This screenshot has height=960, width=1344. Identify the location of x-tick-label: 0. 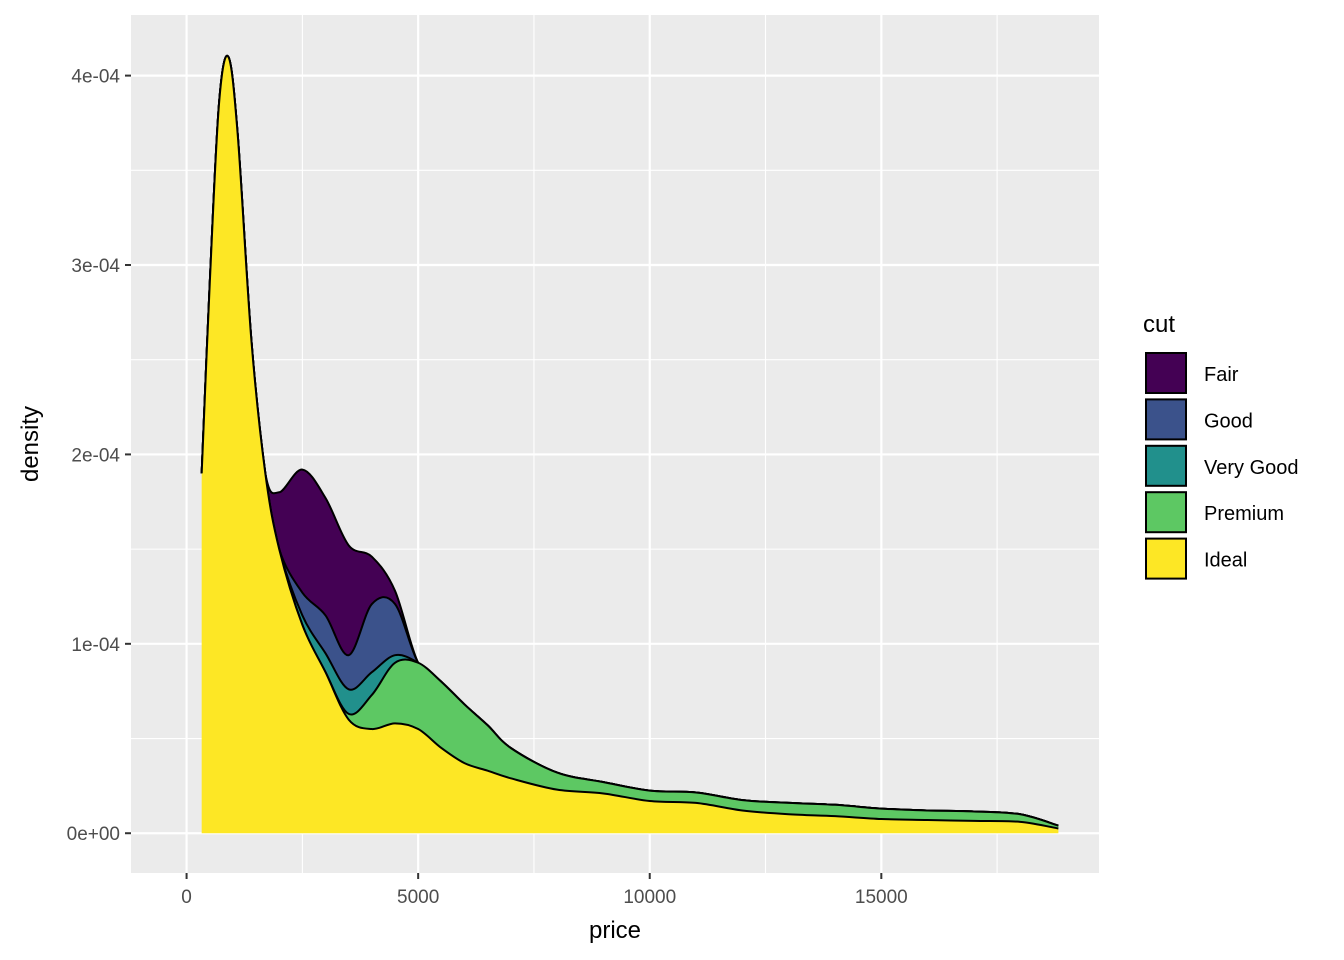
(186, 897).